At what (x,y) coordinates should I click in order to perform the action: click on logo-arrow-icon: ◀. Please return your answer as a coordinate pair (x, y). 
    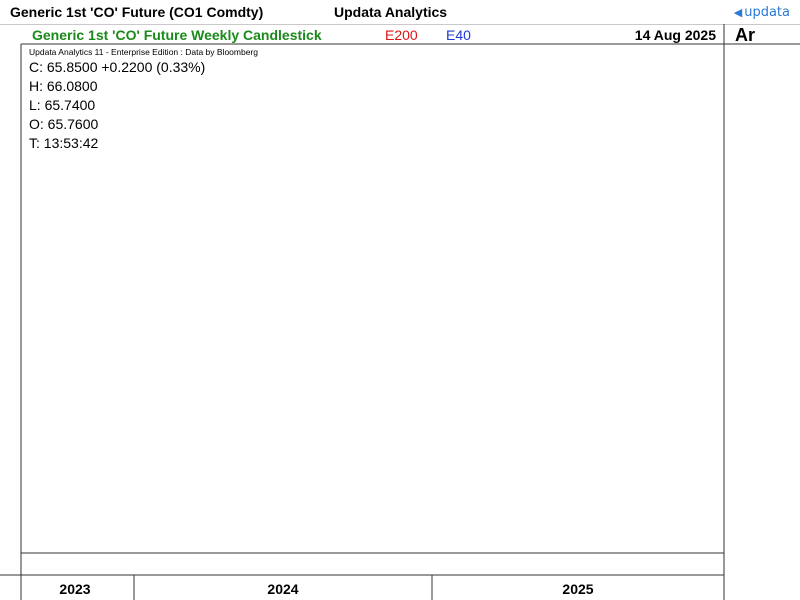
    Looking at the image, I should click on (738, 12).